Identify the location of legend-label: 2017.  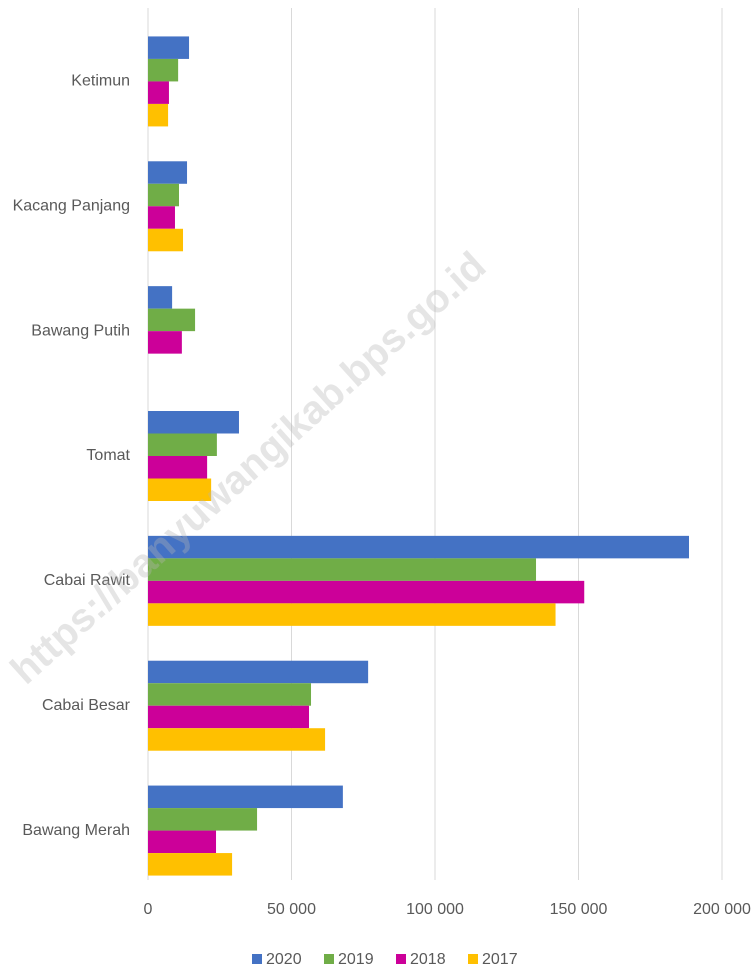
(500, 959).